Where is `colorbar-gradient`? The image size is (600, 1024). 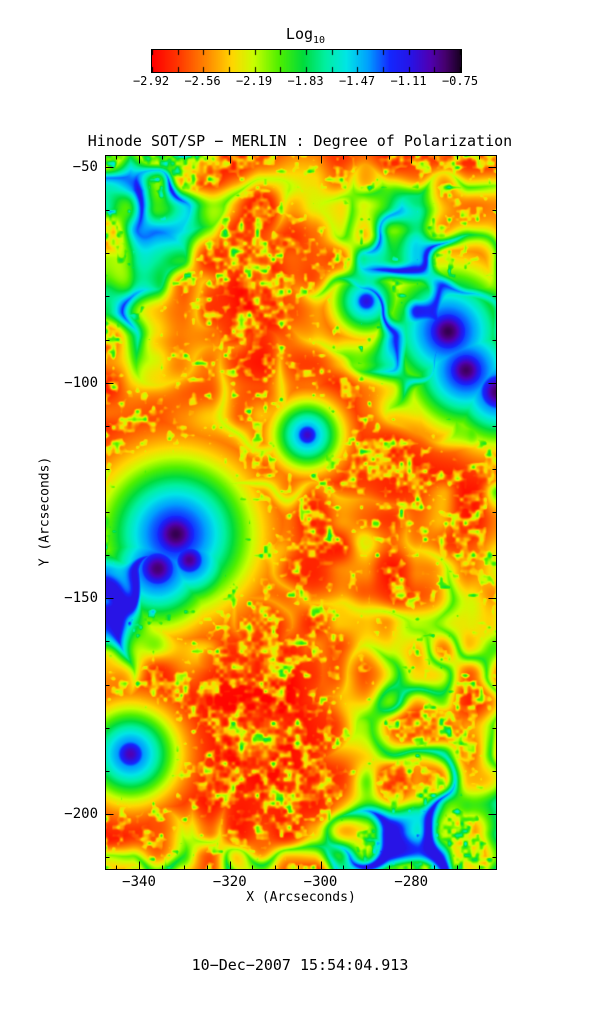 colorbar-gradient is located at coordinates (306, 61).